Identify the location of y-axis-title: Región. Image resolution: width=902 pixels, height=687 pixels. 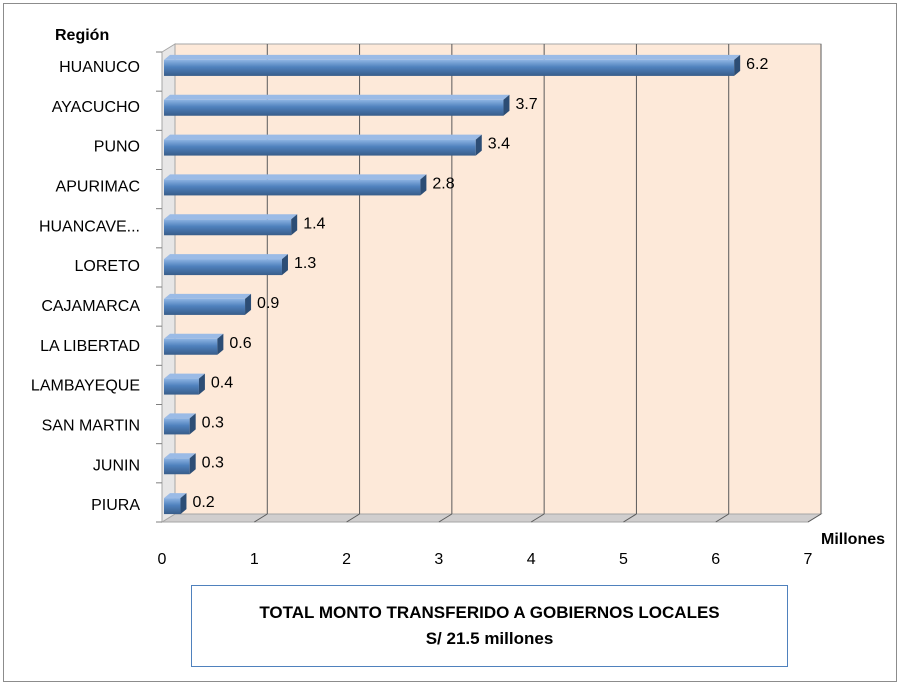
(82, 35).